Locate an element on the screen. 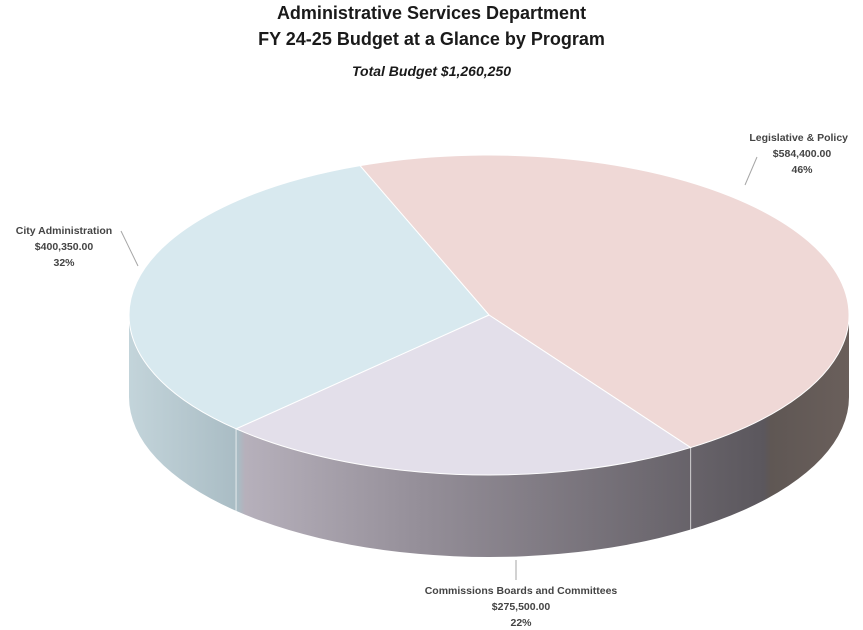 This screenshot has height=630, width=863. chart-title-line1: Administrative Services Department is located at coordinates (431, 13).